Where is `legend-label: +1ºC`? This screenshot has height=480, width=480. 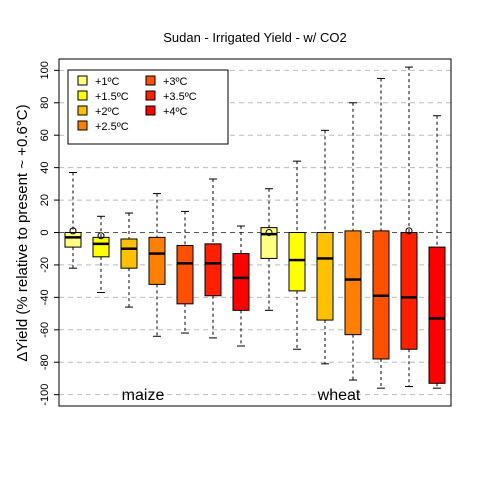
legend-label: +1ºC is located at coordinates (107, 82).